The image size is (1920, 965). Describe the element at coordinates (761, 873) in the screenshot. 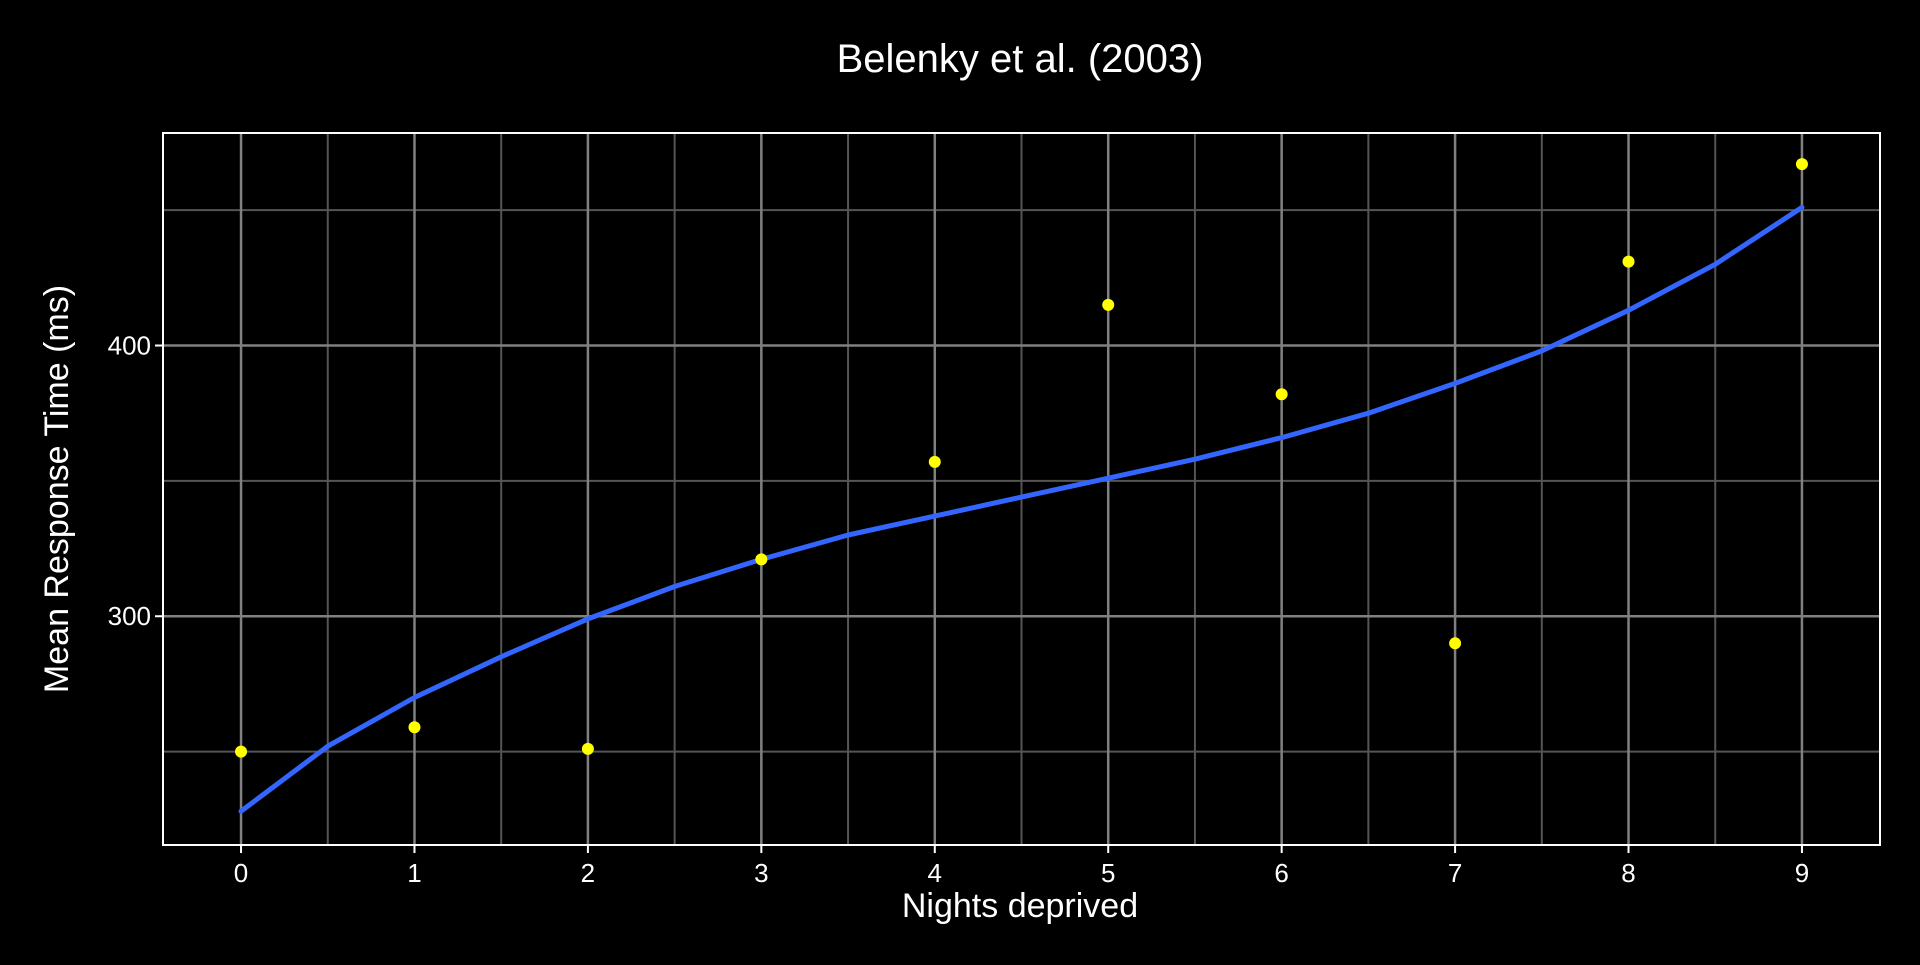

I see `x-tick-label: 3` at that location.